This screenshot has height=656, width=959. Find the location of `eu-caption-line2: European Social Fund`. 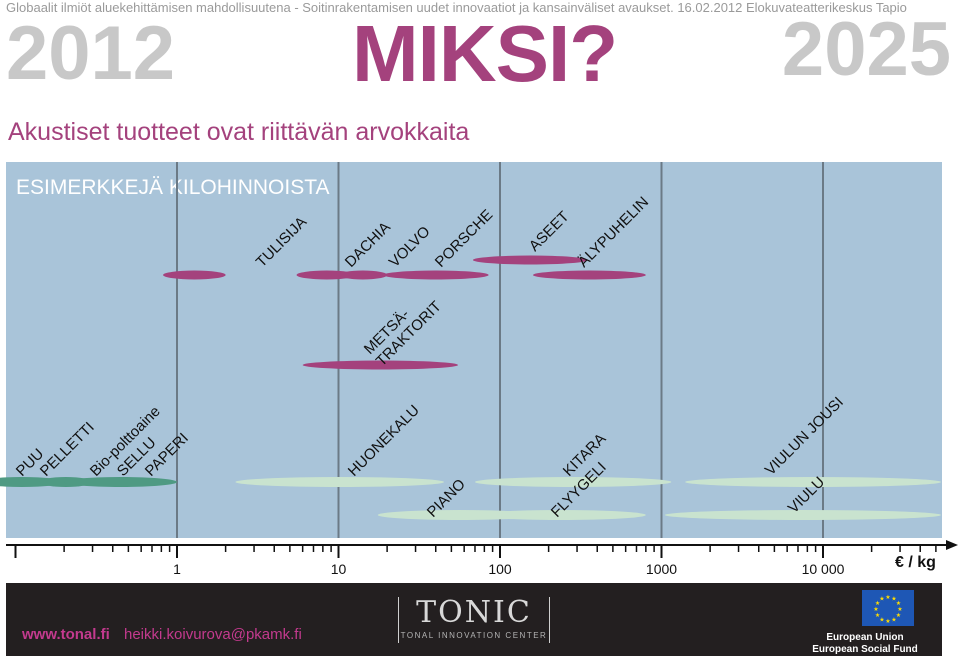

eu-caption-line2: European Social Fund is located at coordinates (865, 649).